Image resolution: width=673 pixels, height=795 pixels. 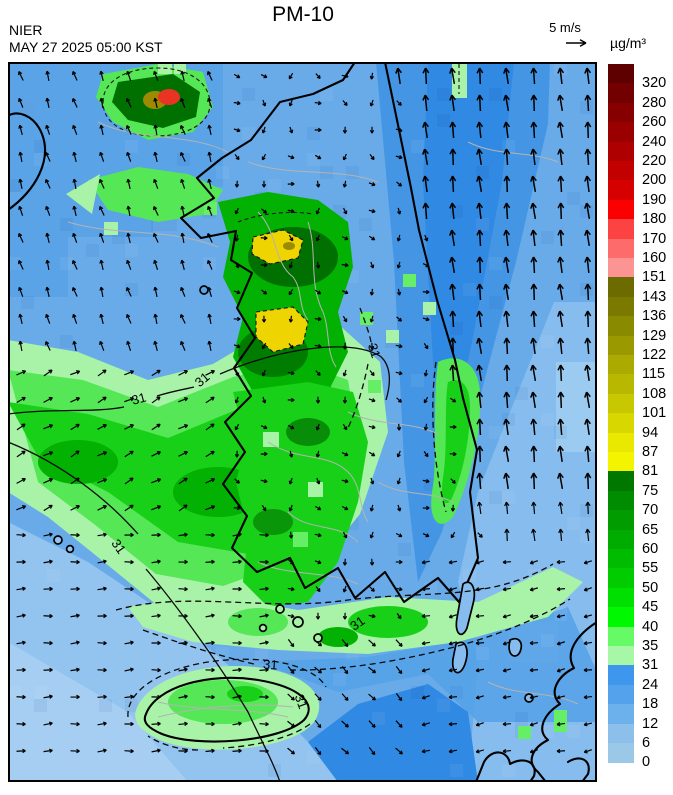 I want to click on colorbar-tick-label: 240, so click(x=654, y=141).